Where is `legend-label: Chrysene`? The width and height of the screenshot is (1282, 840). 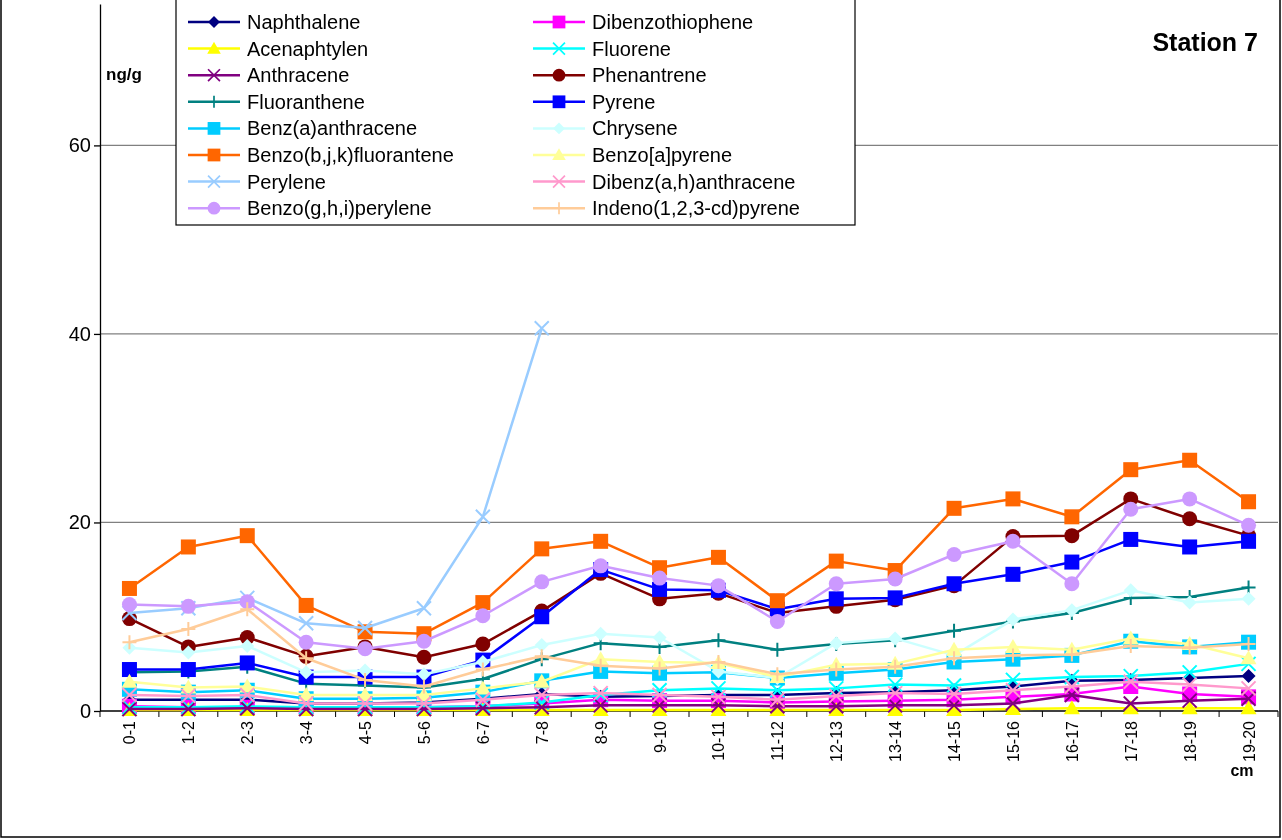
legend-label: Chrysene is located at coordinates (635, 128).